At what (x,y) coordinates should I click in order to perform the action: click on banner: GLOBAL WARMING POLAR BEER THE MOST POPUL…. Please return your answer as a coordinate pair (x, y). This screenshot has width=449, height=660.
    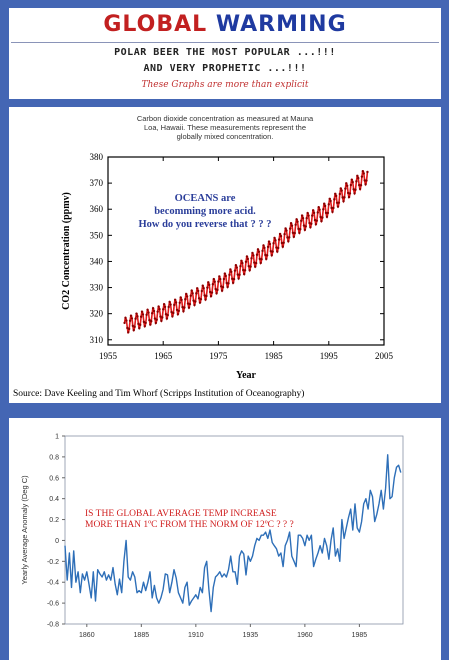
    Looking at the image, I should click on (225, 53).